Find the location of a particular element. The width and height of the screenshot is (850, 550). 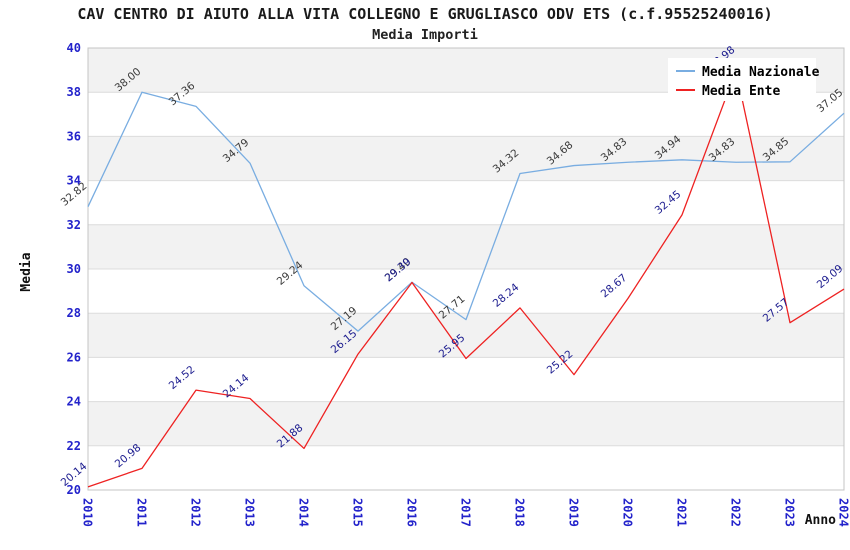

legend-label-nazionale: Media Nazionale is located at coordinates (761, 72).